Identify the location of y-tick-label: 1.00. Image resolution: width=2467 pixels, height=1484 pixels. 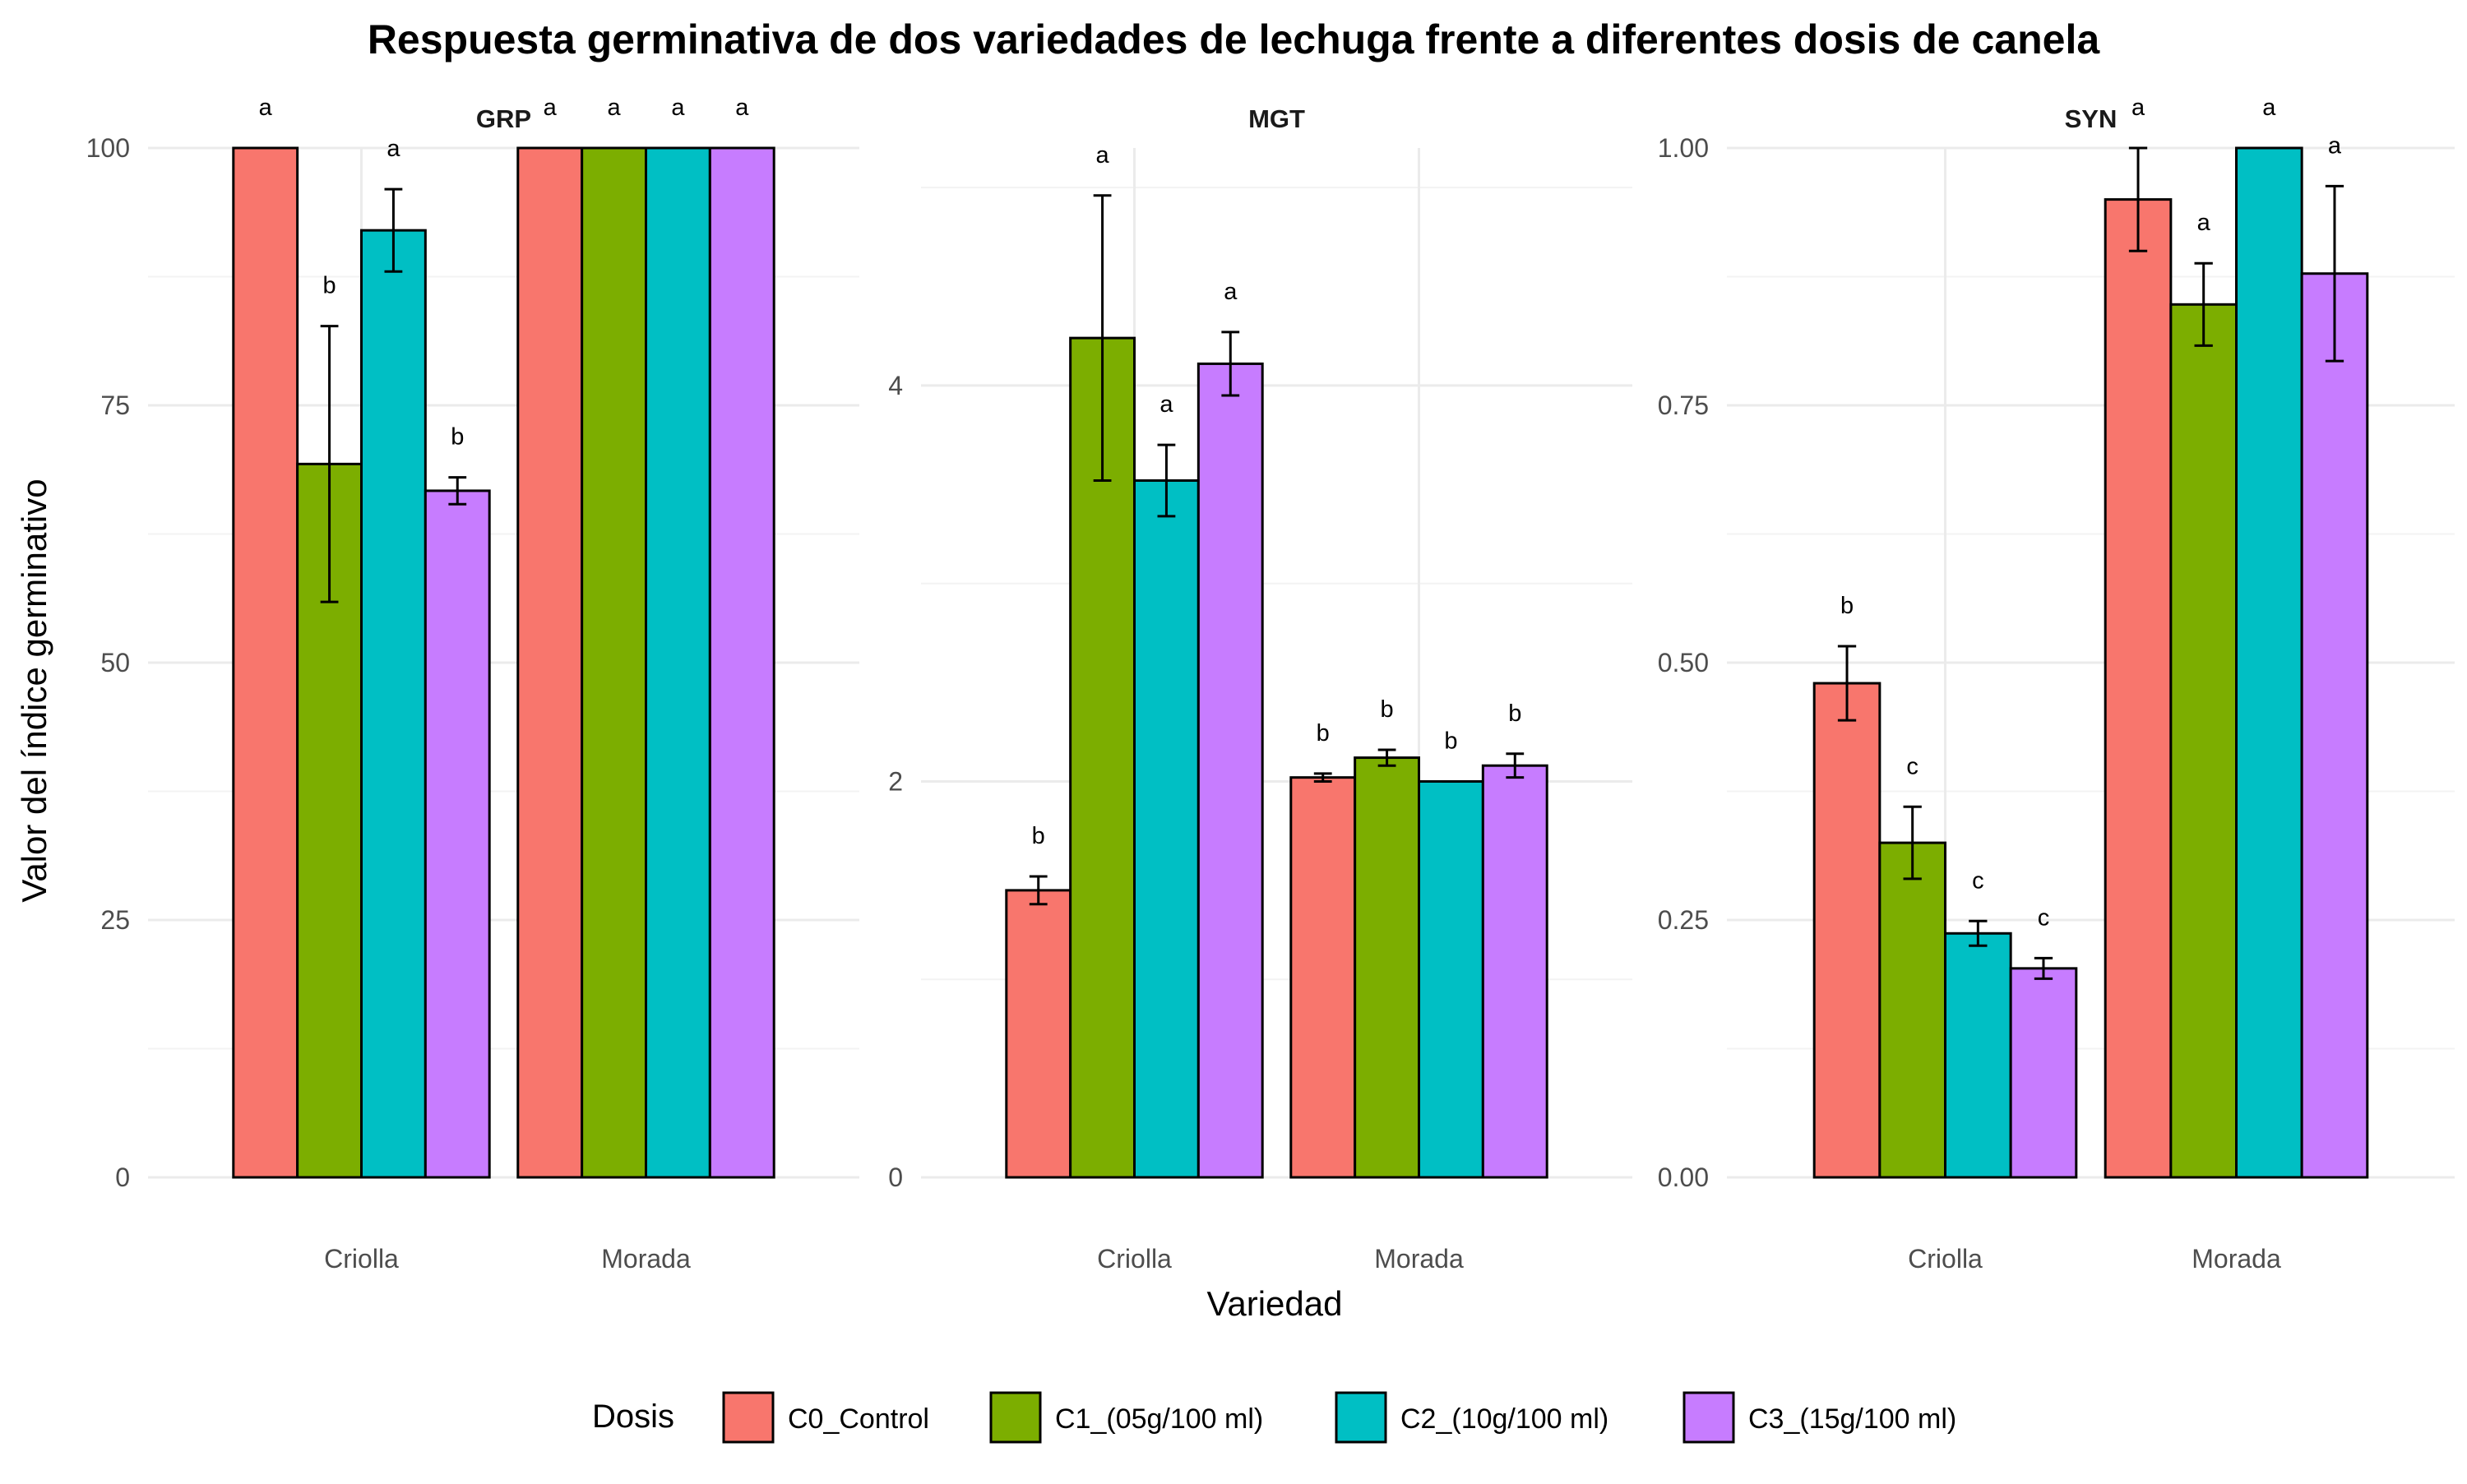
(1684, 148).